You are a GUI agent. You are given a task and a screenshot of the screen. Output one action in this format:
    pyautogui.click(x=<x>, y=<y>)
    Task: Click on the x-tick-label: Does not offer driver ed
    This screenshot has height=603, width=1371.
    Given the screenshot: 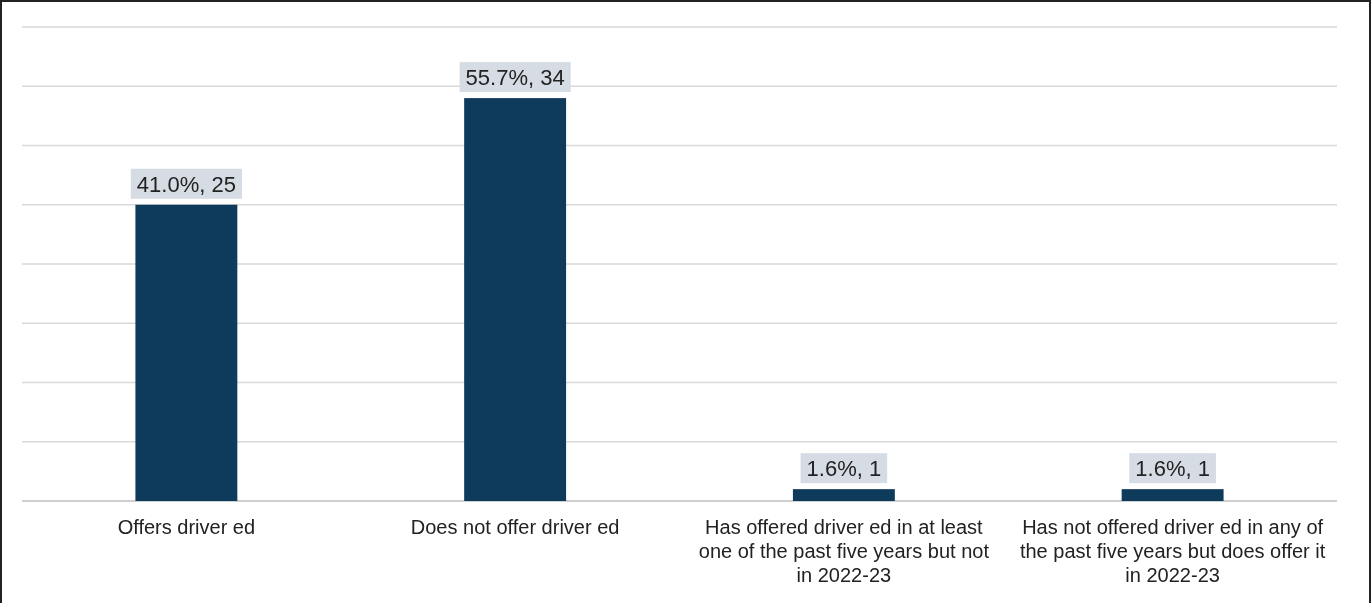 What is the action you would take?
    pyautogui.click(x=515, y=527)
    